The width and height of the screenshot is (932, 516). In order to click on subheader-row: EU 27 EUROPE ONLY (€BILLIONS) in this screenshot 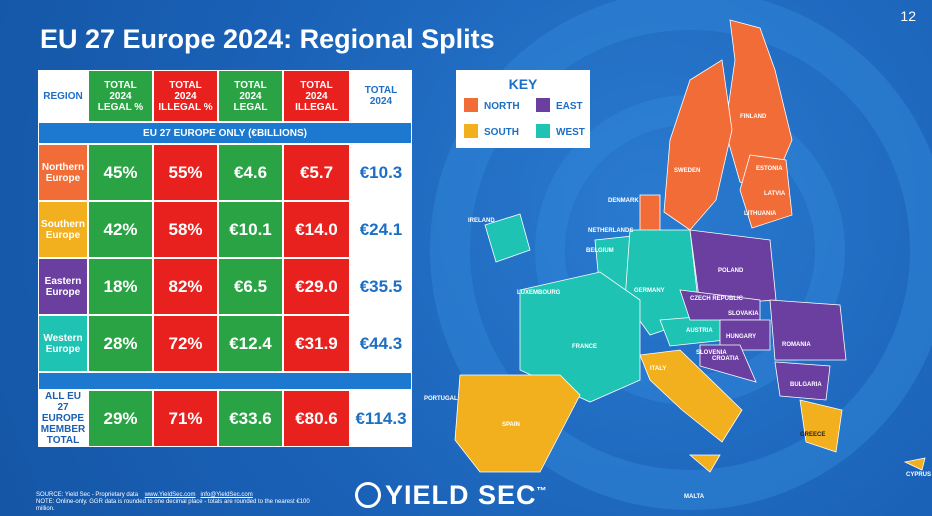, I will do `click(225, 133)`.